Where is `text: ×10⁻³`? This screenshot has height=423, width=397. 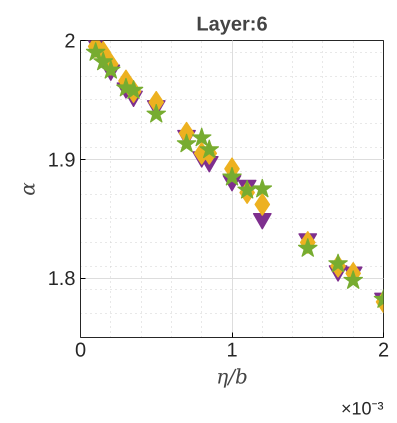 text: ×10⁻³ is located at coordinates (362, 408).